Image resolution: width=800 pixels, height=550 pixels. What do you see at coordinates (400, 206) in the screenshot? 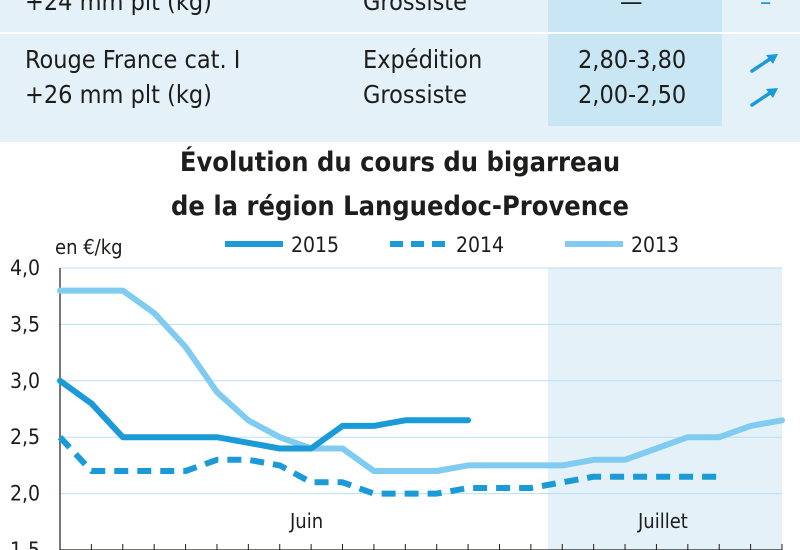
I see `chart-title-line-2: de la région Languedoc-Provence` at bounding box center [400, 206].